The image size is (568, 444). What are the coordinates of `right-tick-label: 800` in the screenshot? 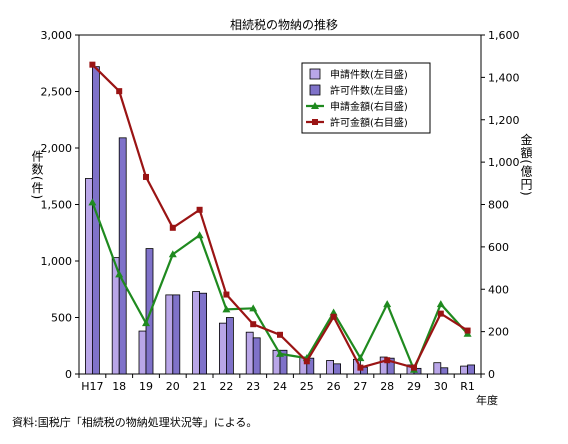 It's located at (498, 205).